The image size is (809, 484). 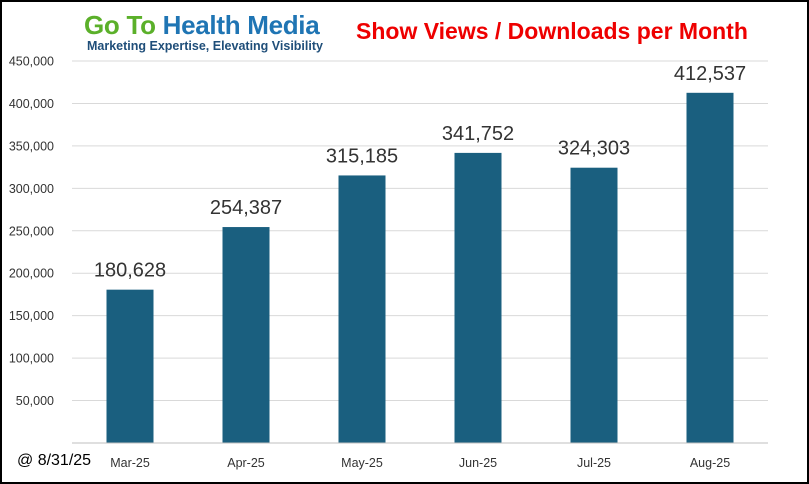 What do you see at coordinates (31, 104) in the screenshot?
I see `y-tick-label: 400,000` at bounding box center [31, 104].